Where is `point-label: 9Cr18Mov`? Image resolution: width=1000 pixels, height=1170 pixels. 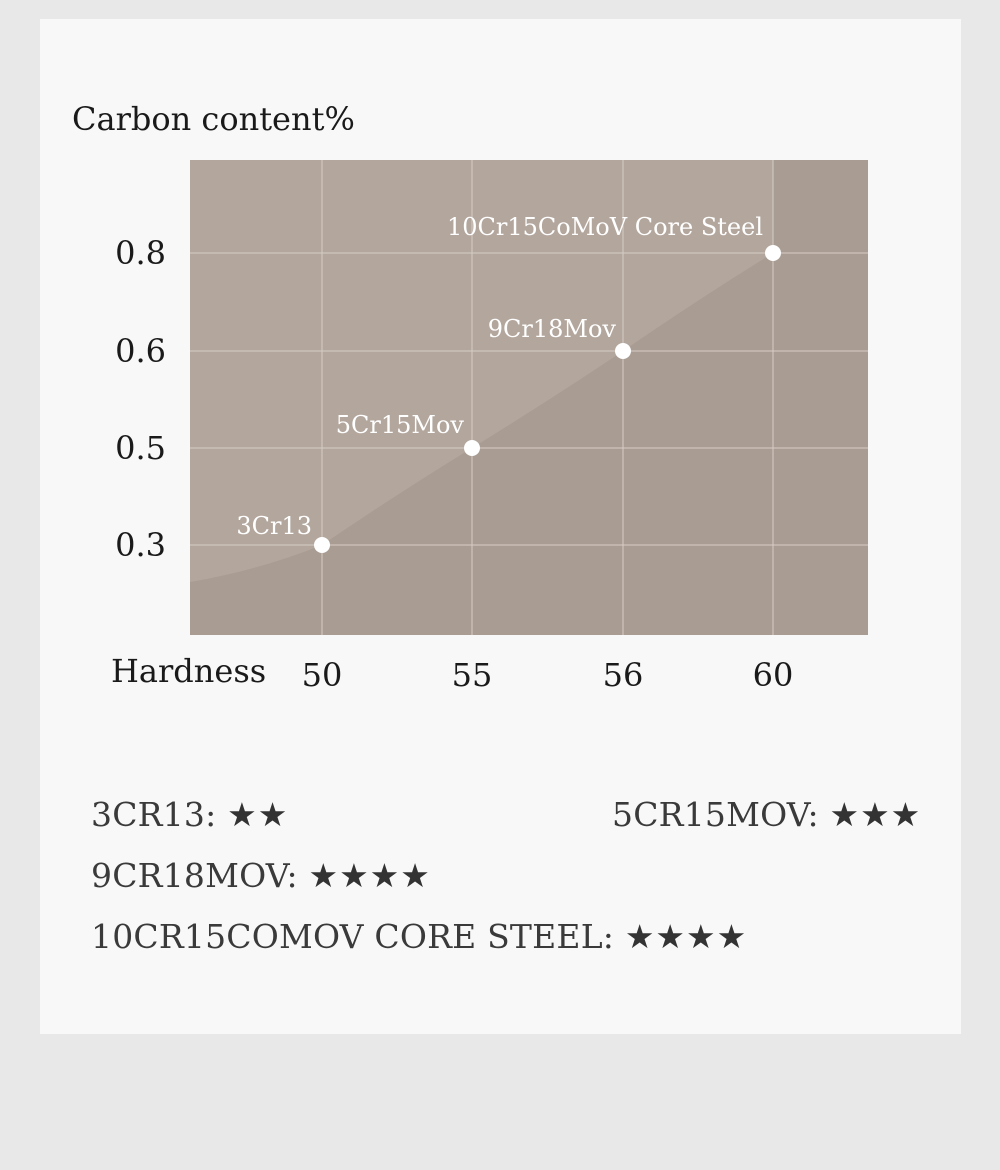
point-label: 9Cr18Mov is located at coordinates (552, 329).